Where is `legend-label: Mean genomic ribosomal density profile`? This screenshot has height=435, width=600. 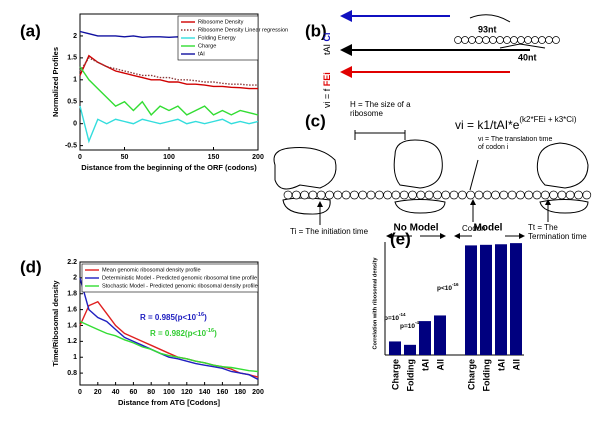
legend-label: Mean genomic ribosomal density profile is located at coordinates (151, 270).